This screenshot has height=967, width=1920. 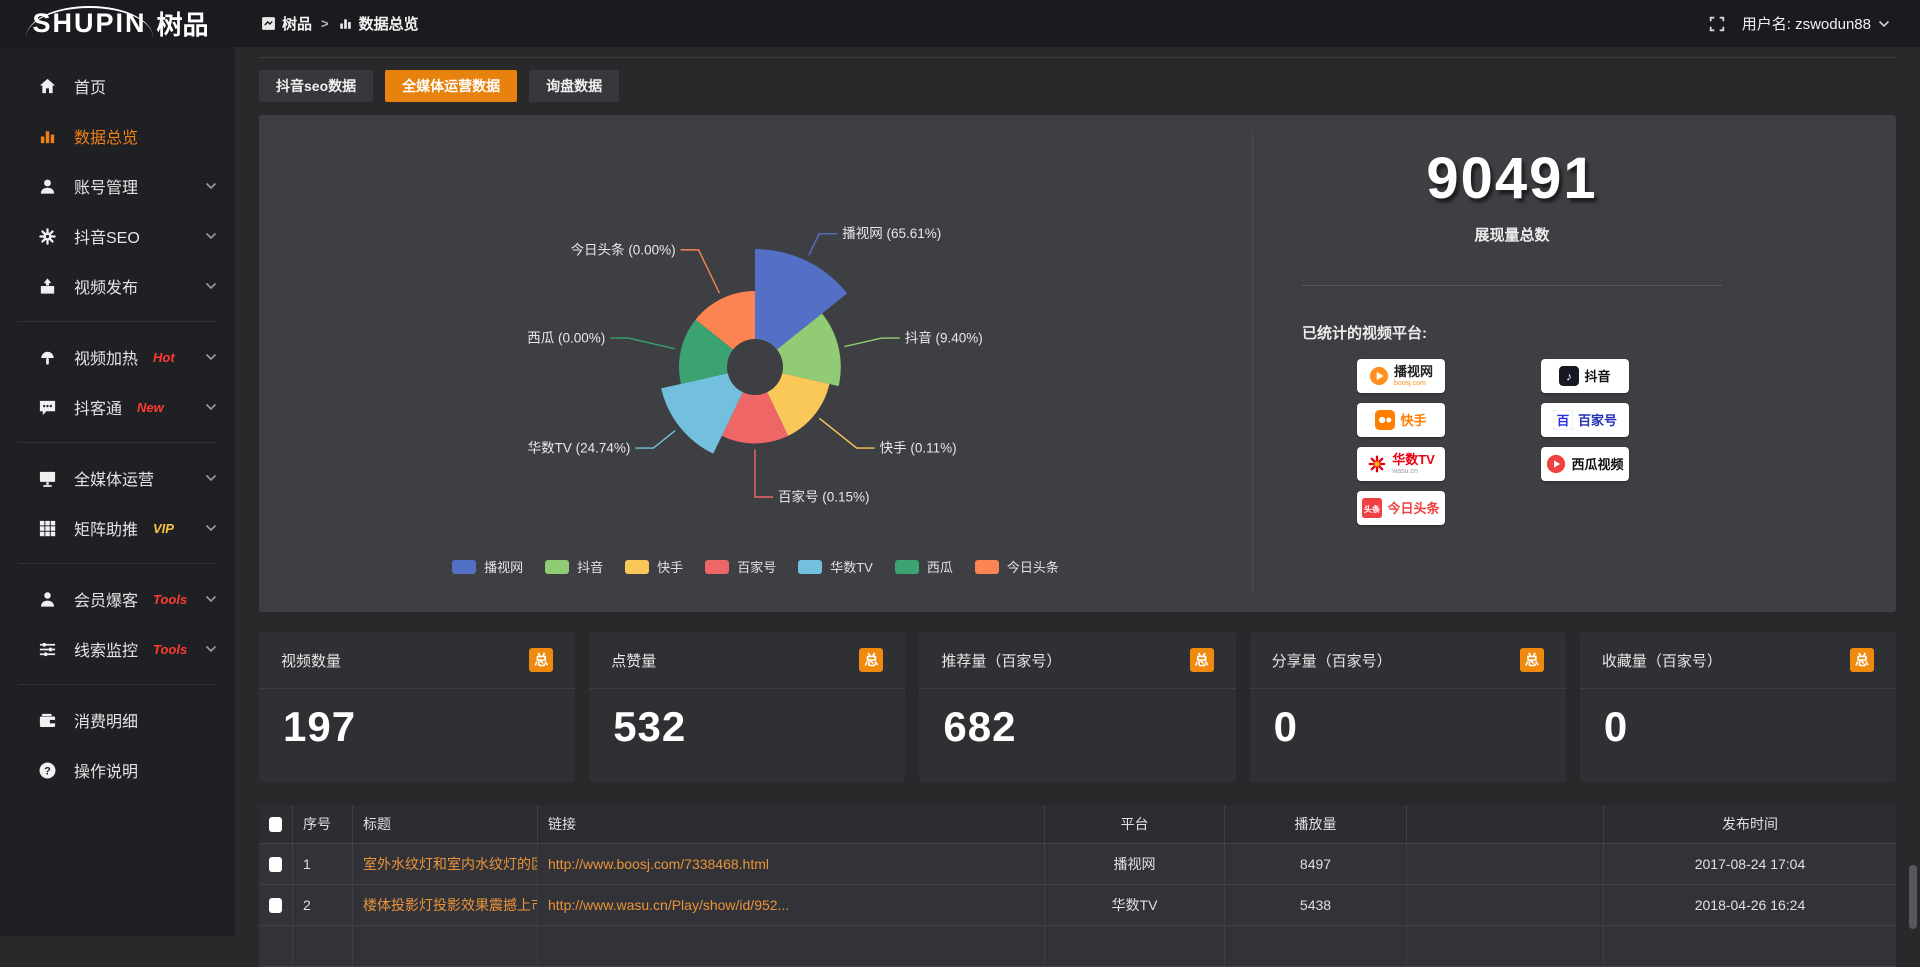 I want to click on platform-name: 西瓜视频, so click(x=1597, y=464).